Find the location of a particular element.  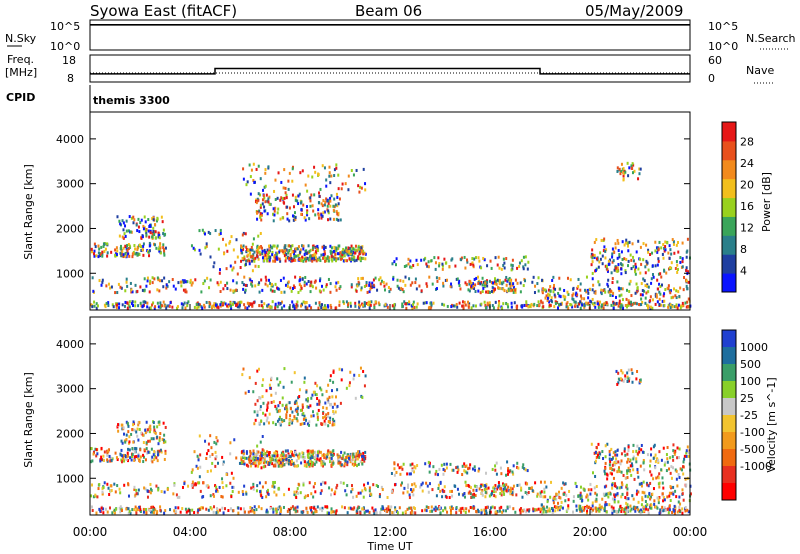

colorbar-swatch is located at coordinates (729, 264).